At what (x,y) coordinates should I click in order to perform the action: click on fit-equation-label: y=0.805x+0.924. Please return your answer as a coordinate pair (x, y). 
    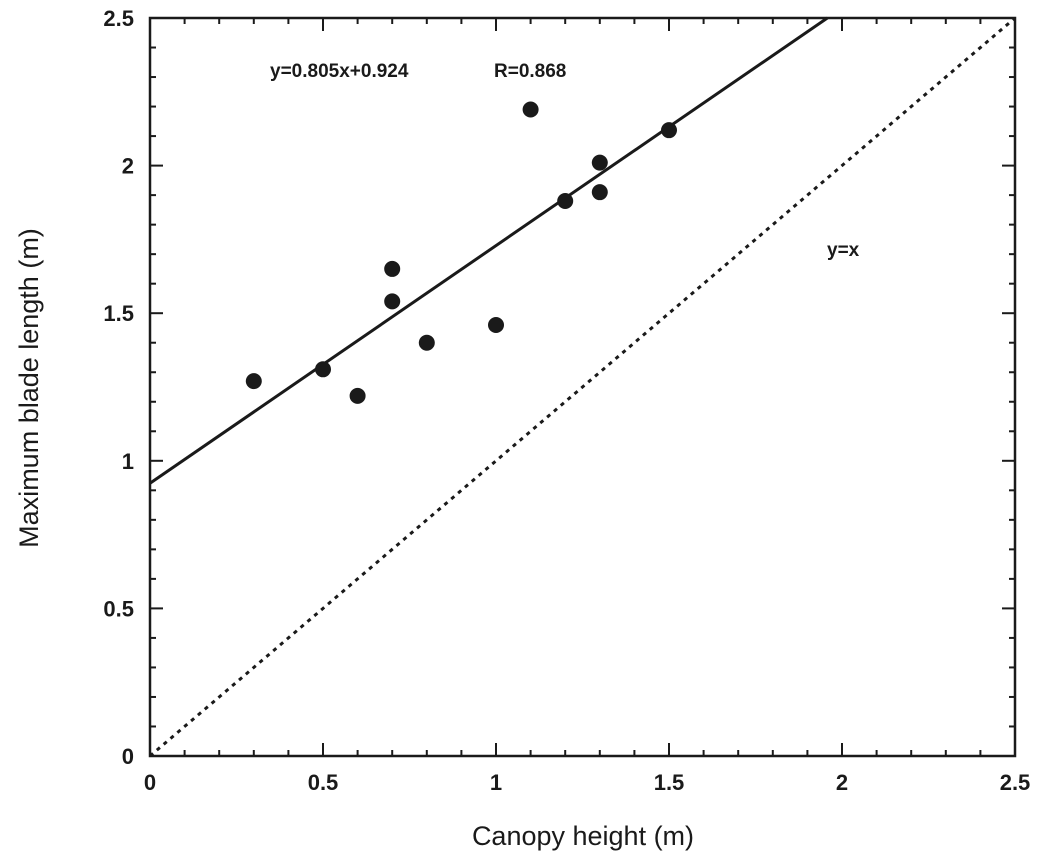
    Looking at the image, I should click on (339, 71).